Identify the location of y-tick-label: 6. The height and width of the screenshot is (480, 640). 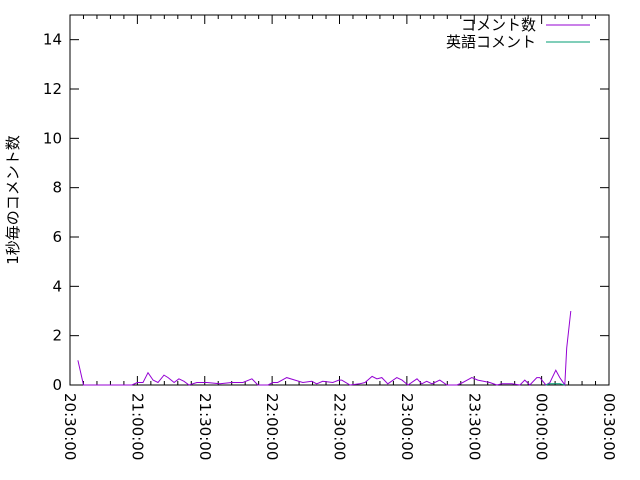
(57, 237).